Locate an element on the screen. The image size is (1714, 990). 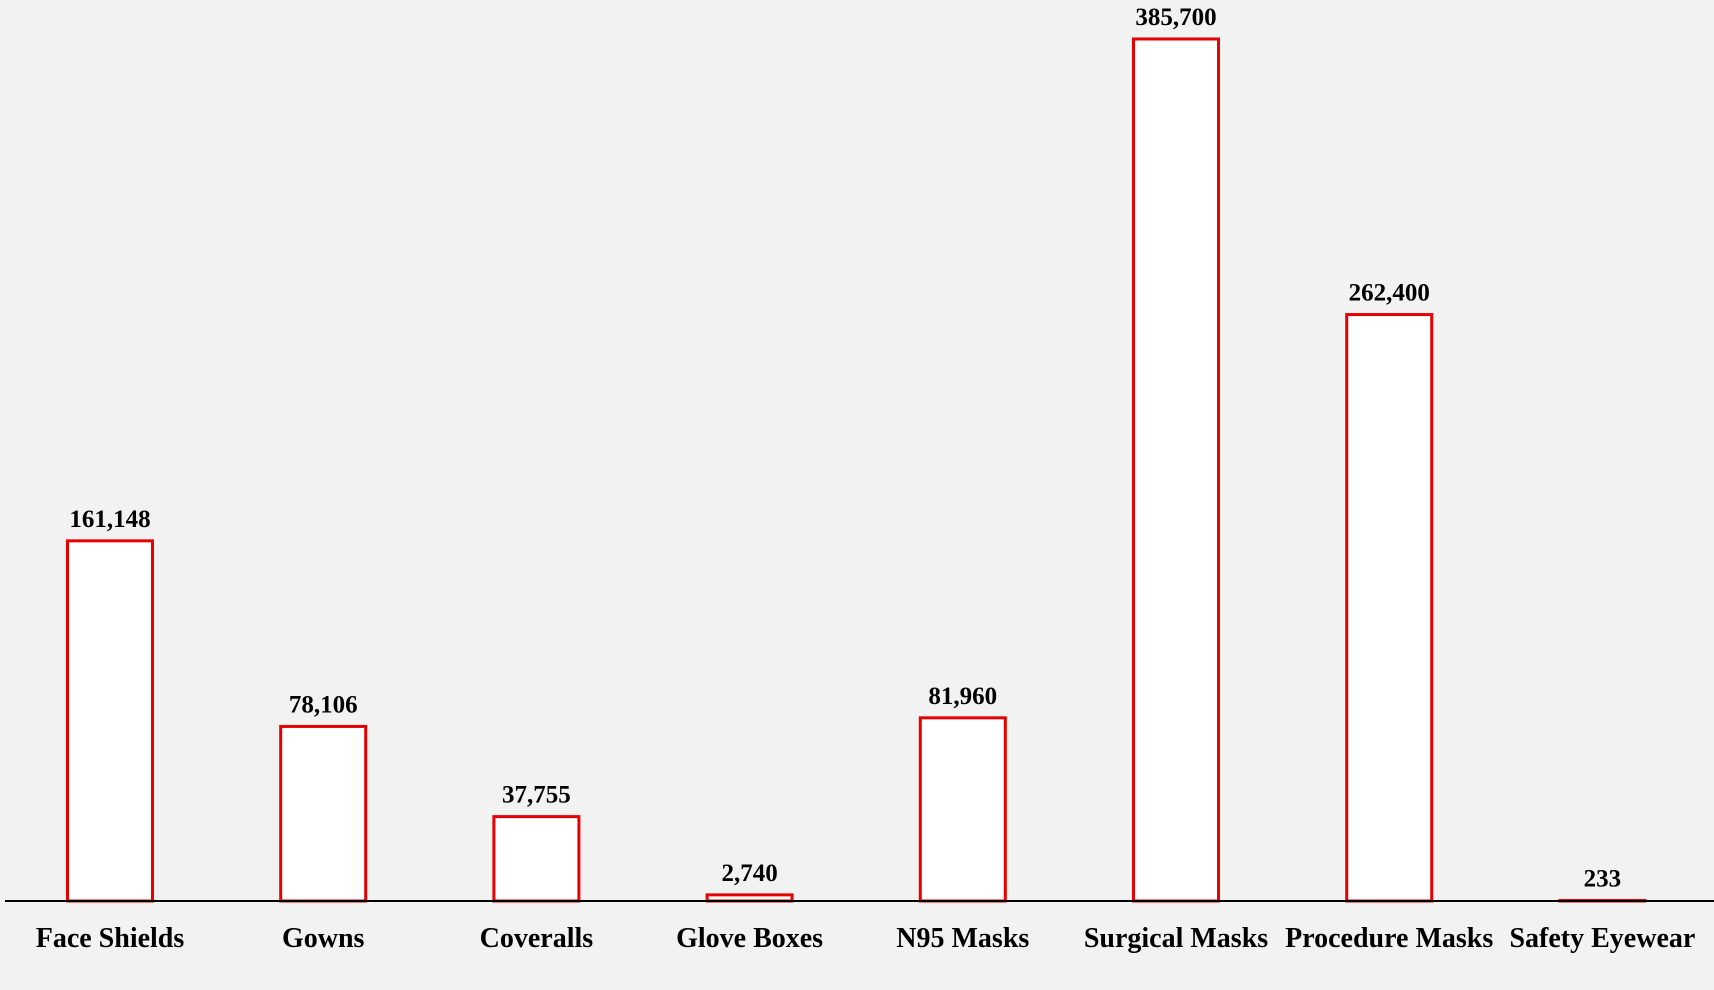
value-label: 385,700 is located at coordinates (1175, 17).